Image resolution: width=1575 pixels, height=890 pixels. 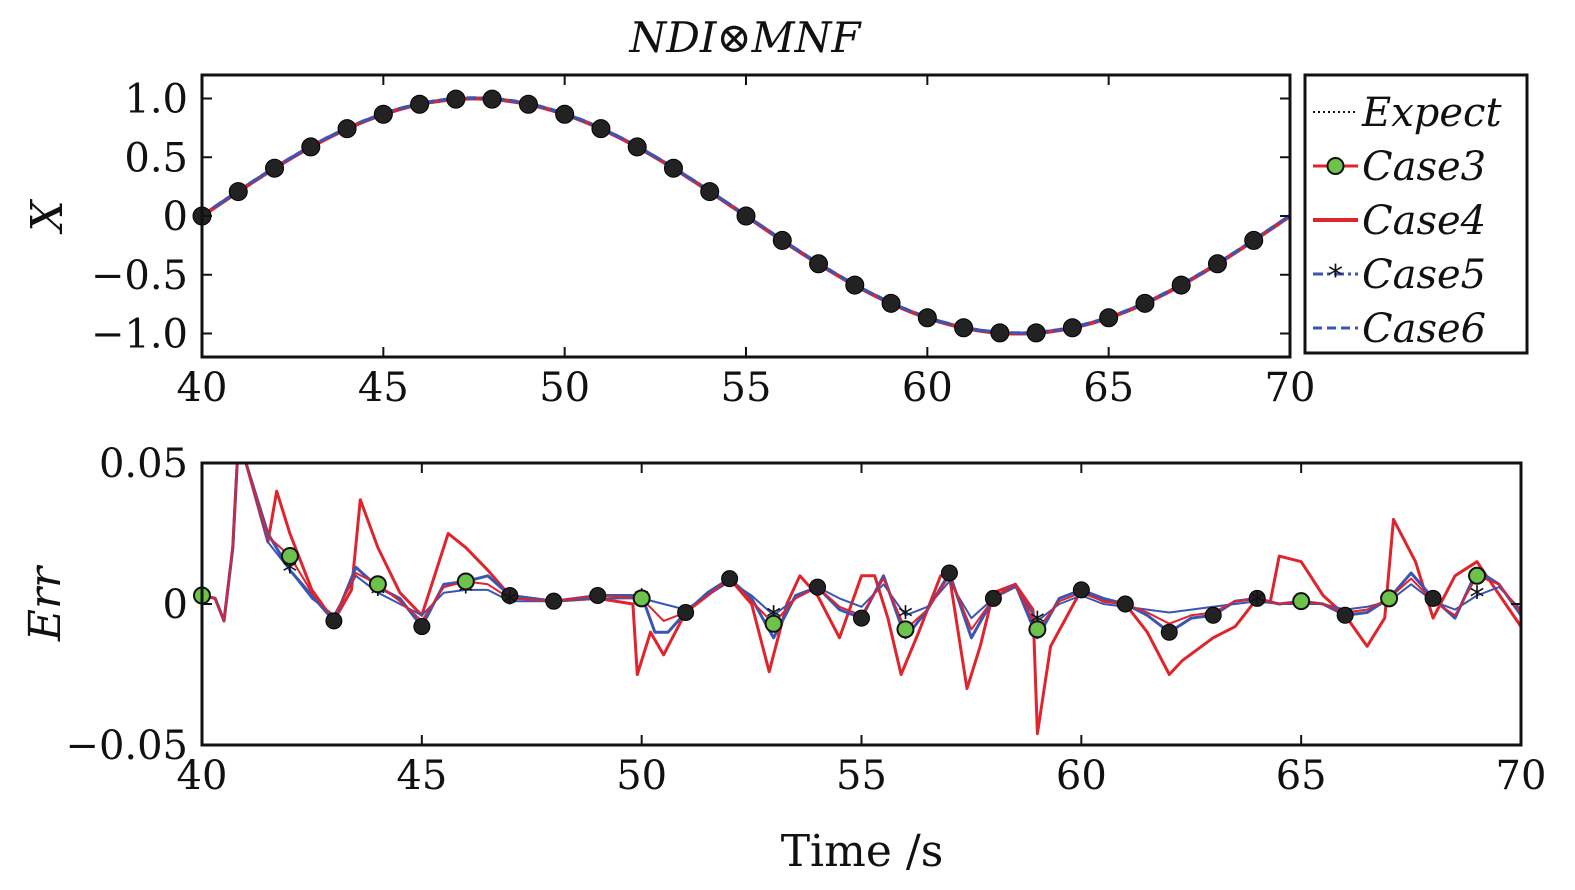 I want to click on chart-title: NDI⊗MNF, so click(x=745, y=37).